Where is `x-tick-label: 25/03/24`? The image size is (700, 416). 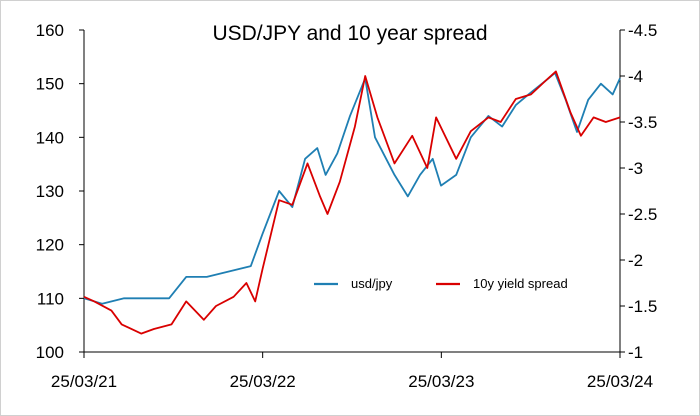
x-tick-label: 25/03/24 is located at coordinates (620, 381).